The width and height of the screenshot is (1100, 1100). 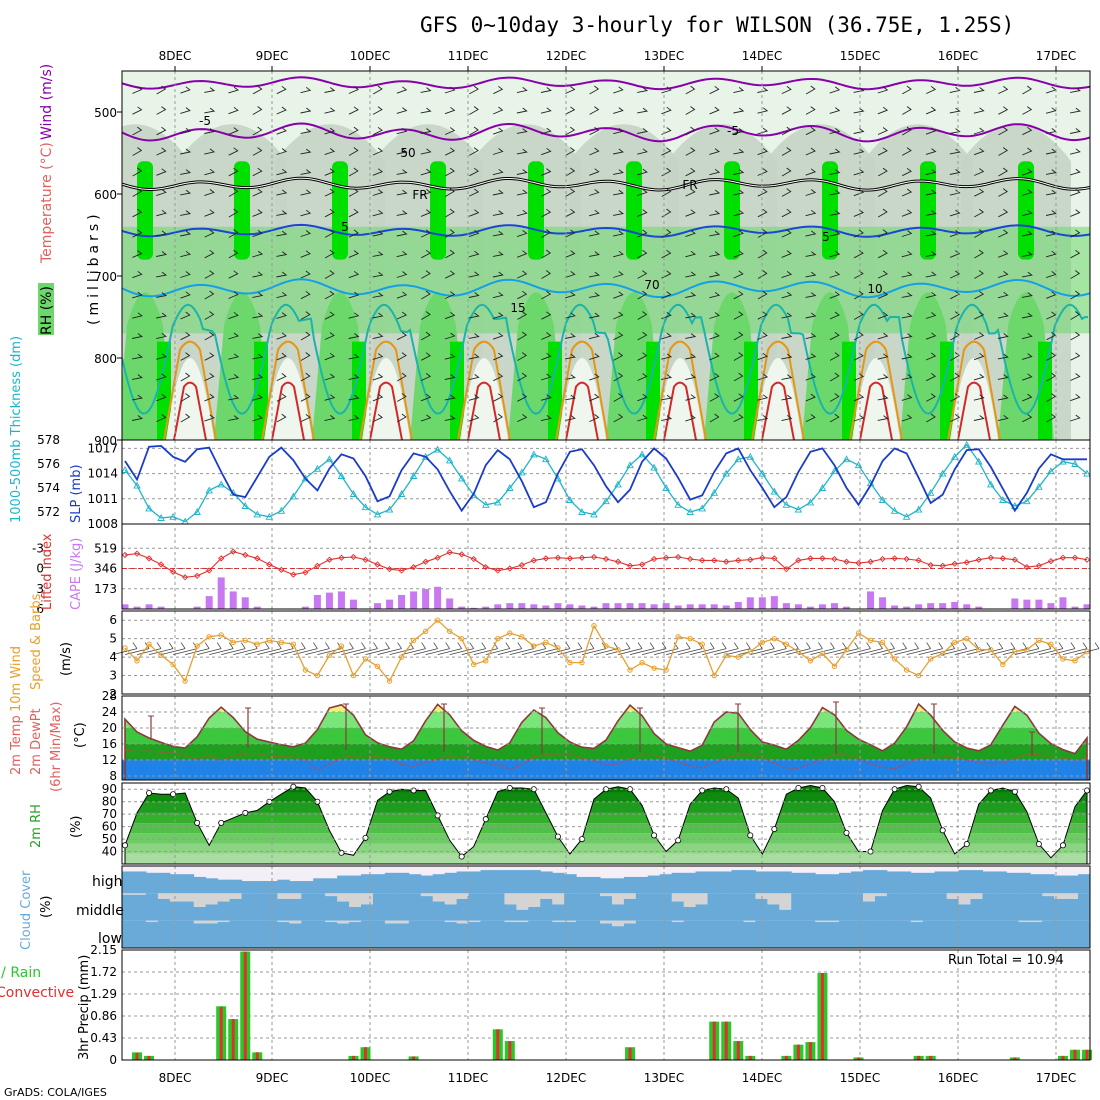 What do you see at coordinates (606, 807) in the screenshot?
I see `rh-band` at bounding box center [606, 807].